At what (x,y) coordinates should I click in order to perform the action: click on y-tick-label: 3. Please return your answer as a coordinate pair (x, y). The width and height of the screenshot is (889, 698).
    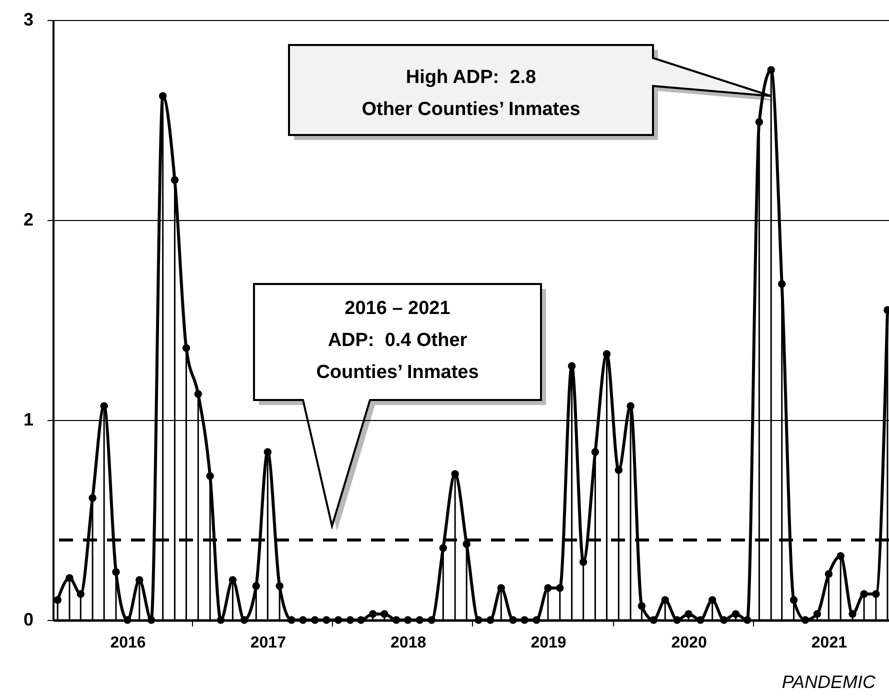
    Looking at the image, I should click on (28, 20).